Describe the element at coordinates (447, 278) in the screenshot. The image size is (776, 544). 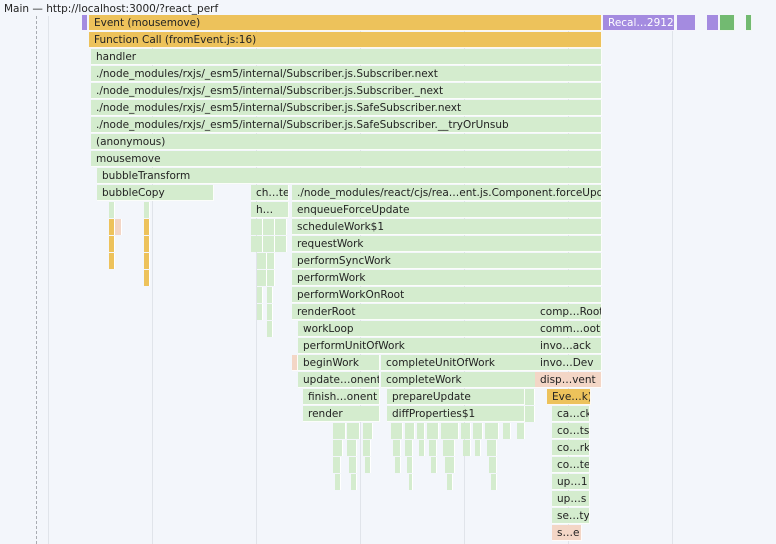
I see `flame-block-perform-work: performWork` at that location.